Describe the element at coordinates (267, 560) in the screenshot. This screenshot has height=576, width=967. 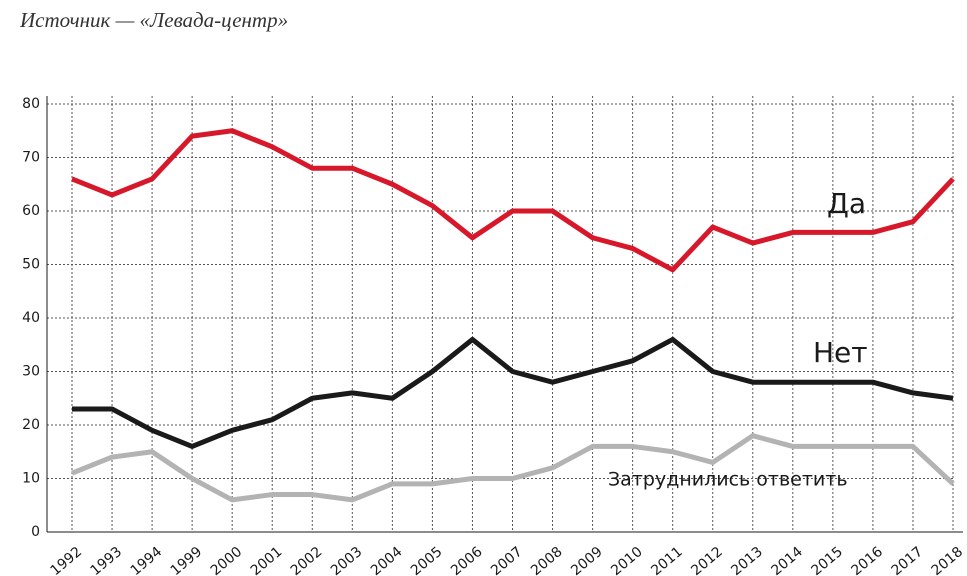
I see `x-tick-label: 2001` at that location.